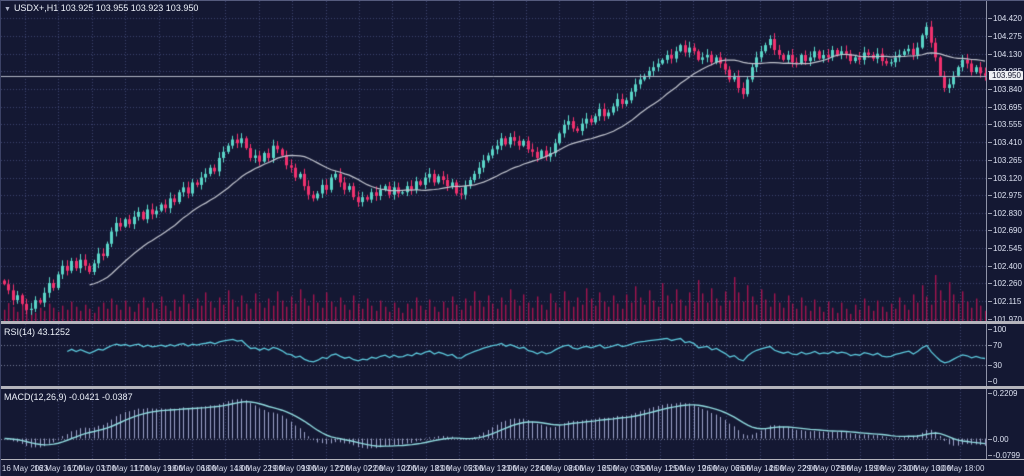 The width and height of the screenshot is (1024, 476). I want to click on rsi-scale-label: 30, so click(995, 365).